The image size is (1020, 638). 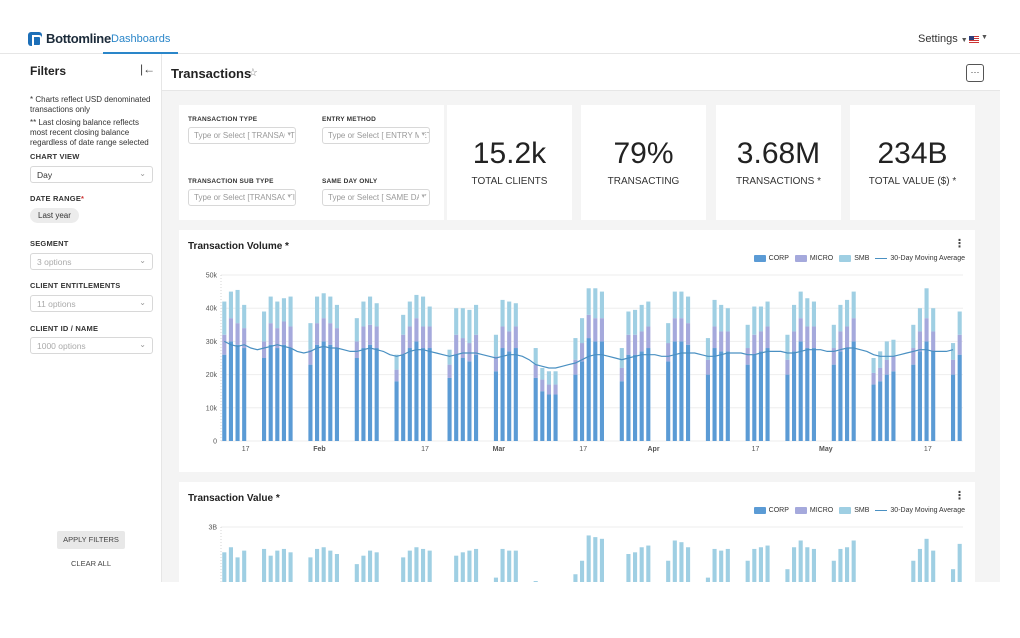 What do you see at coordinates (376, 197) in the screenshot?
I see `same-day-only-input: Type or Select [ SAME DAY ONLY ]▾` at bounding box center [376, 197].